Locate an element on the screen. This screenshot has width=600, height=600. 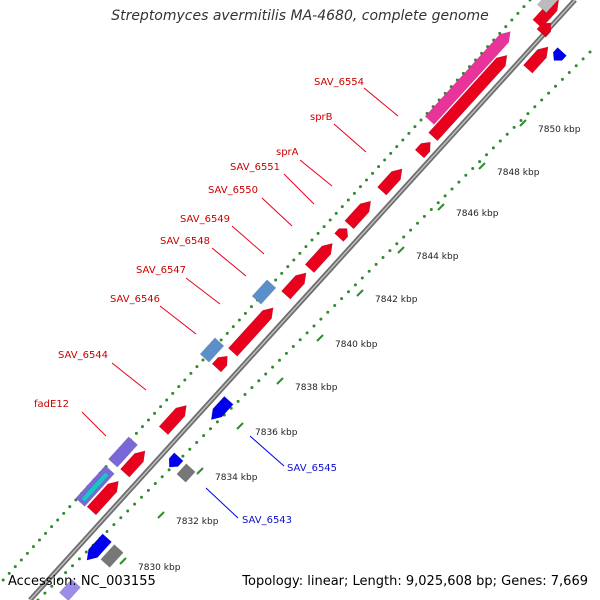
gene-label-SAV_6550: SAV_6550 is located at coordinates (250, 206).